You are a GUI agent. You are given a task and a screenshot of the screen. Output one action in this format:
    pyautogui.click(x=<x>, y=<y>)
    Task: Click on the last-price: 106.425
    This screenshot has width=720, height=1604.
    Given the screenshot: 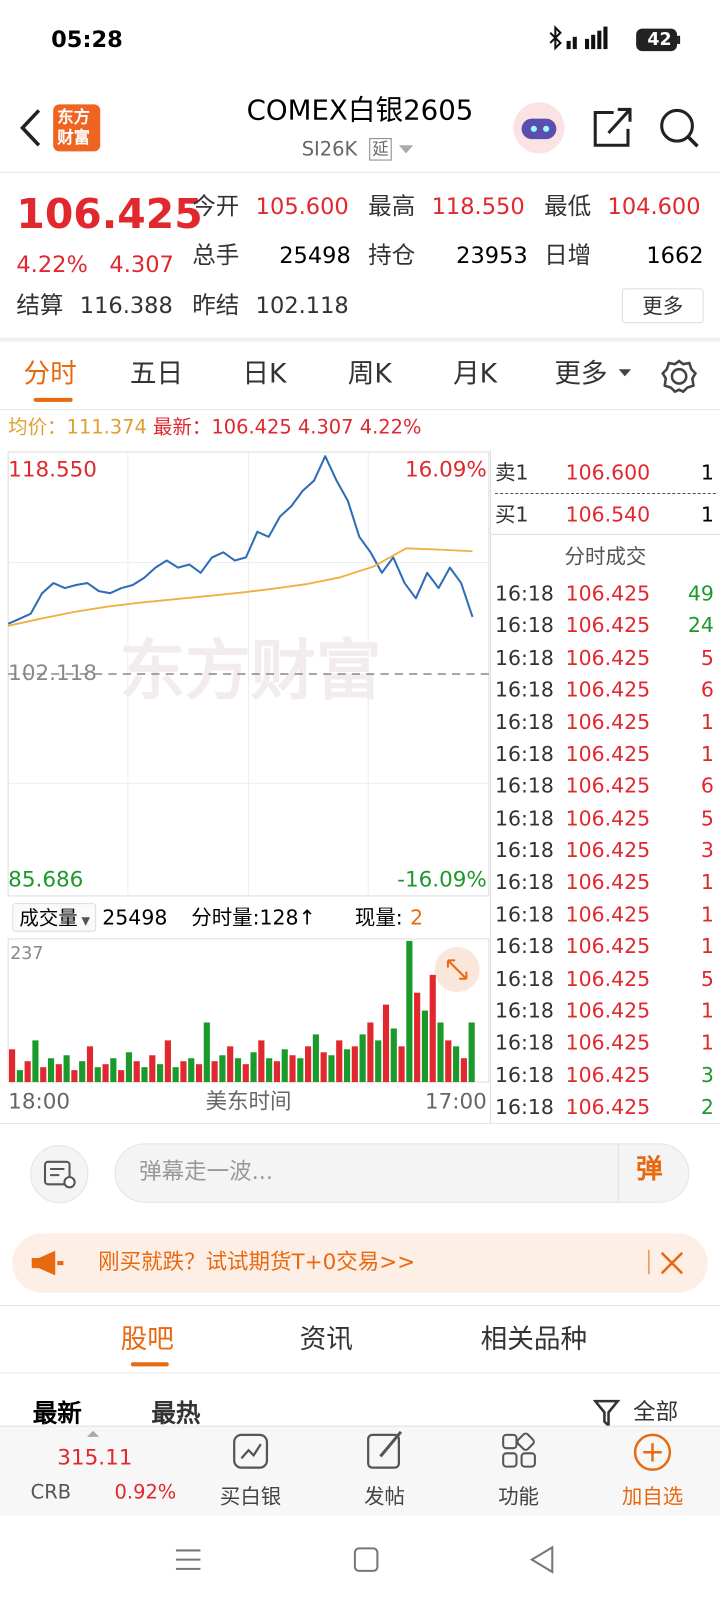 What is the action you would take?
    pyautogui.click(x=109, y=215)
    